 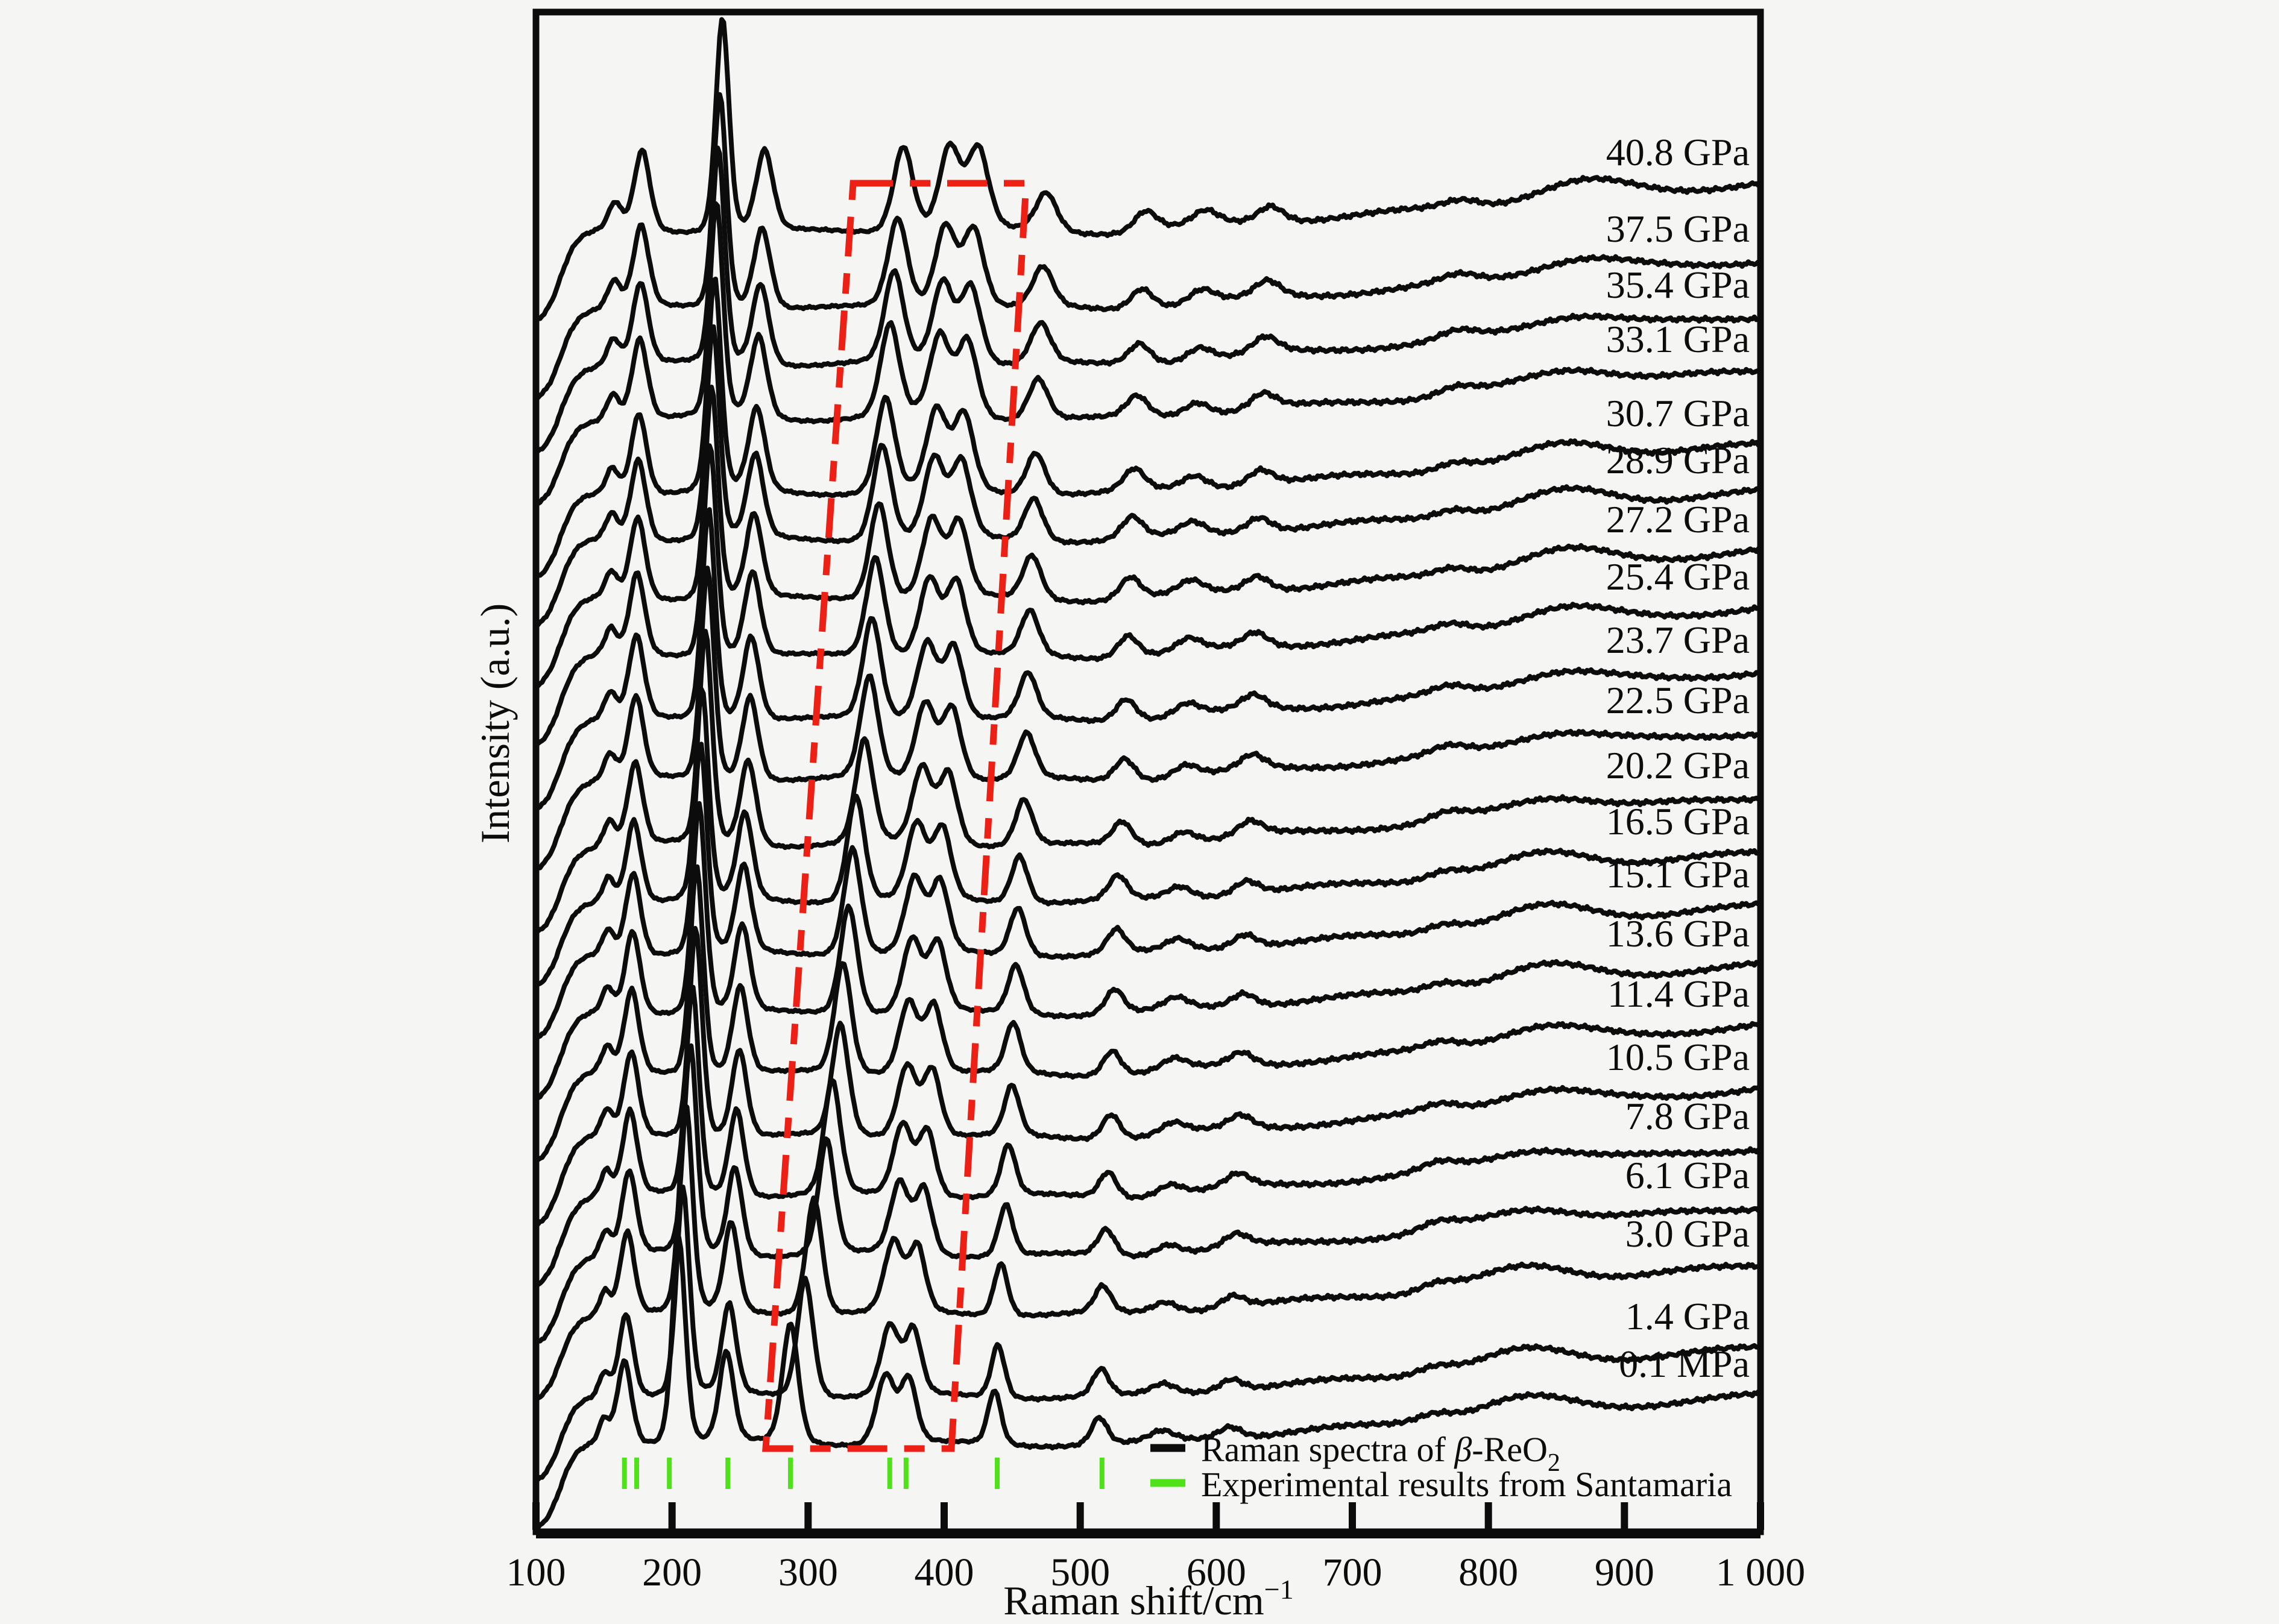 I want to click on x-tick-label: 300, so click(x=808, y=1572).